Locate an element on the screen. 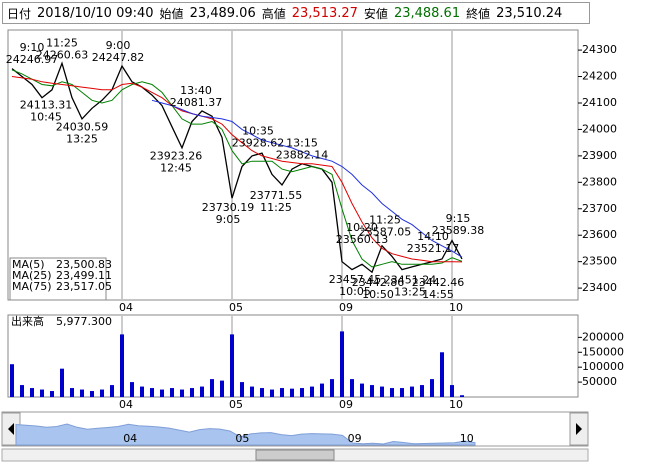 The image size is (652, 469). annotation-time: 14:55 is located at coordinates (438, 294).